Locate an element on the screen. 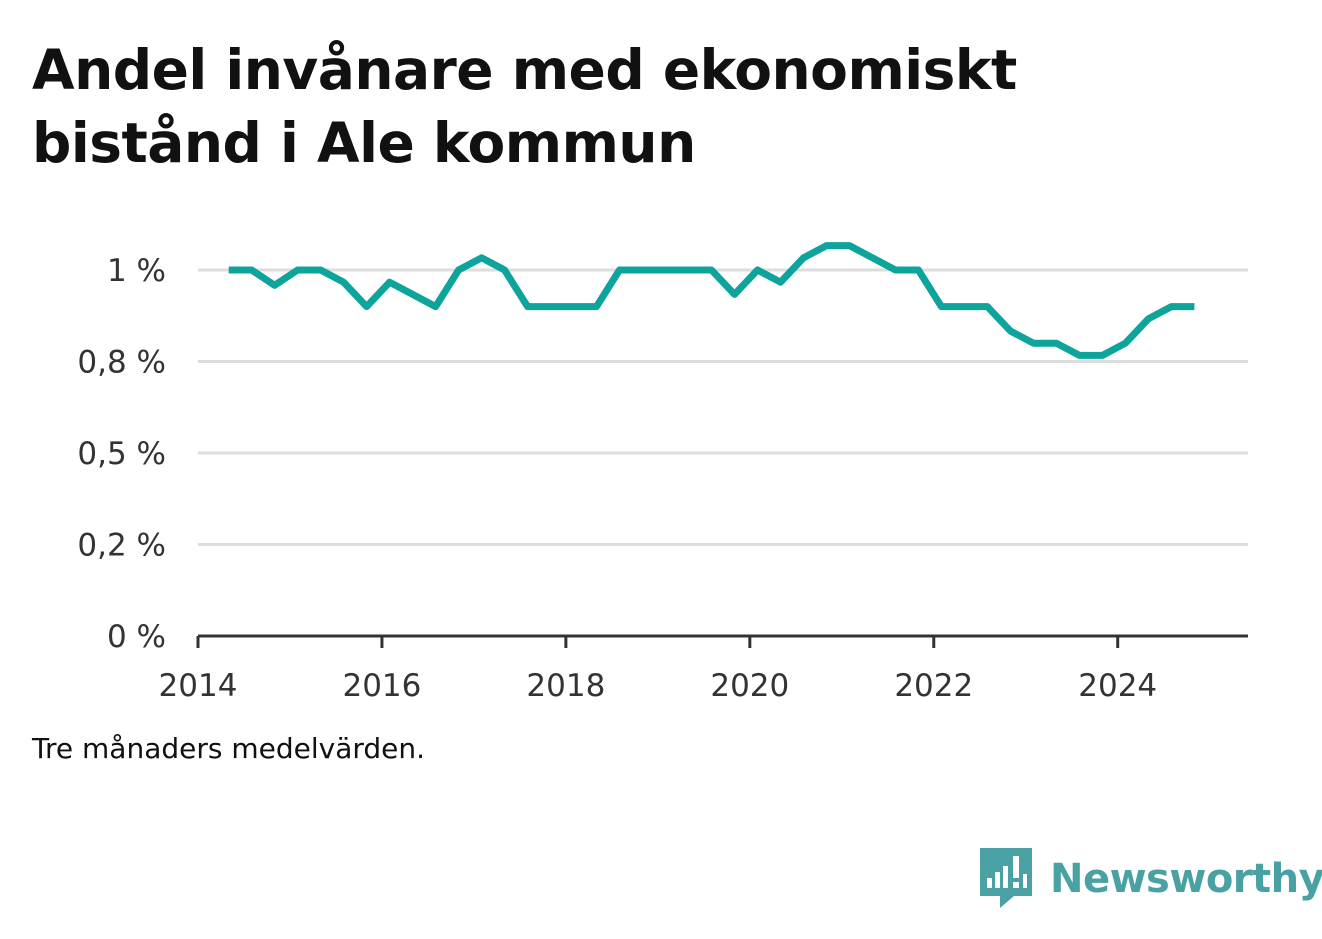 The height and width of the screenshot is (939, 1322). x-tick-label: 2022 is located at coordinates (933, 686).